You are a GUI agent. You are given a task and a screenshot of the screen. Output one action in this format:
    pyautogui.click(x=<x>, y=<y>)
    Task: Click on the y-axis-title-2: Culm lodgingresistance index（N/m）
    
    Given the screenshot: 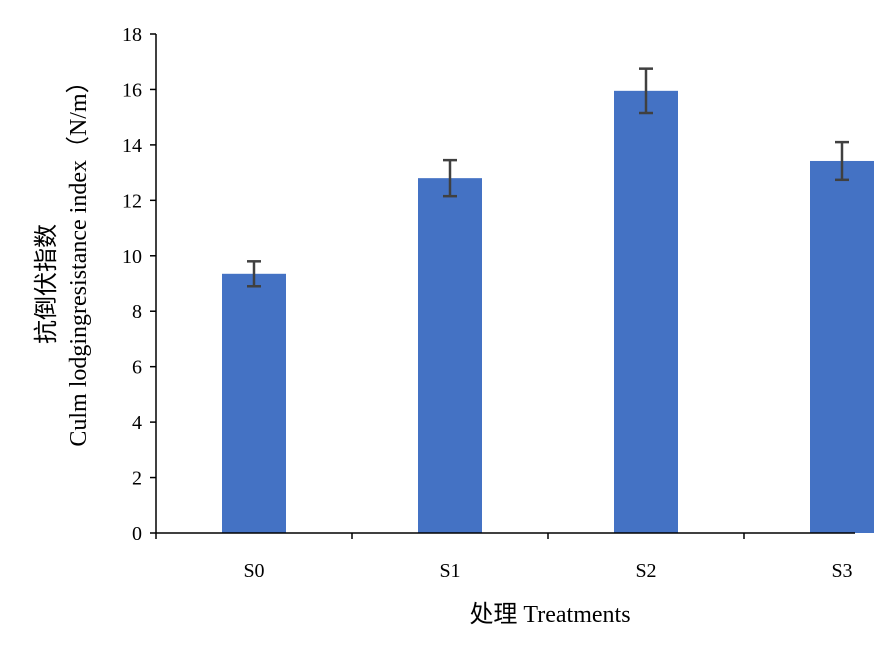 What is the action you would take?
    pyautogui.click(x=79, y=257)
    